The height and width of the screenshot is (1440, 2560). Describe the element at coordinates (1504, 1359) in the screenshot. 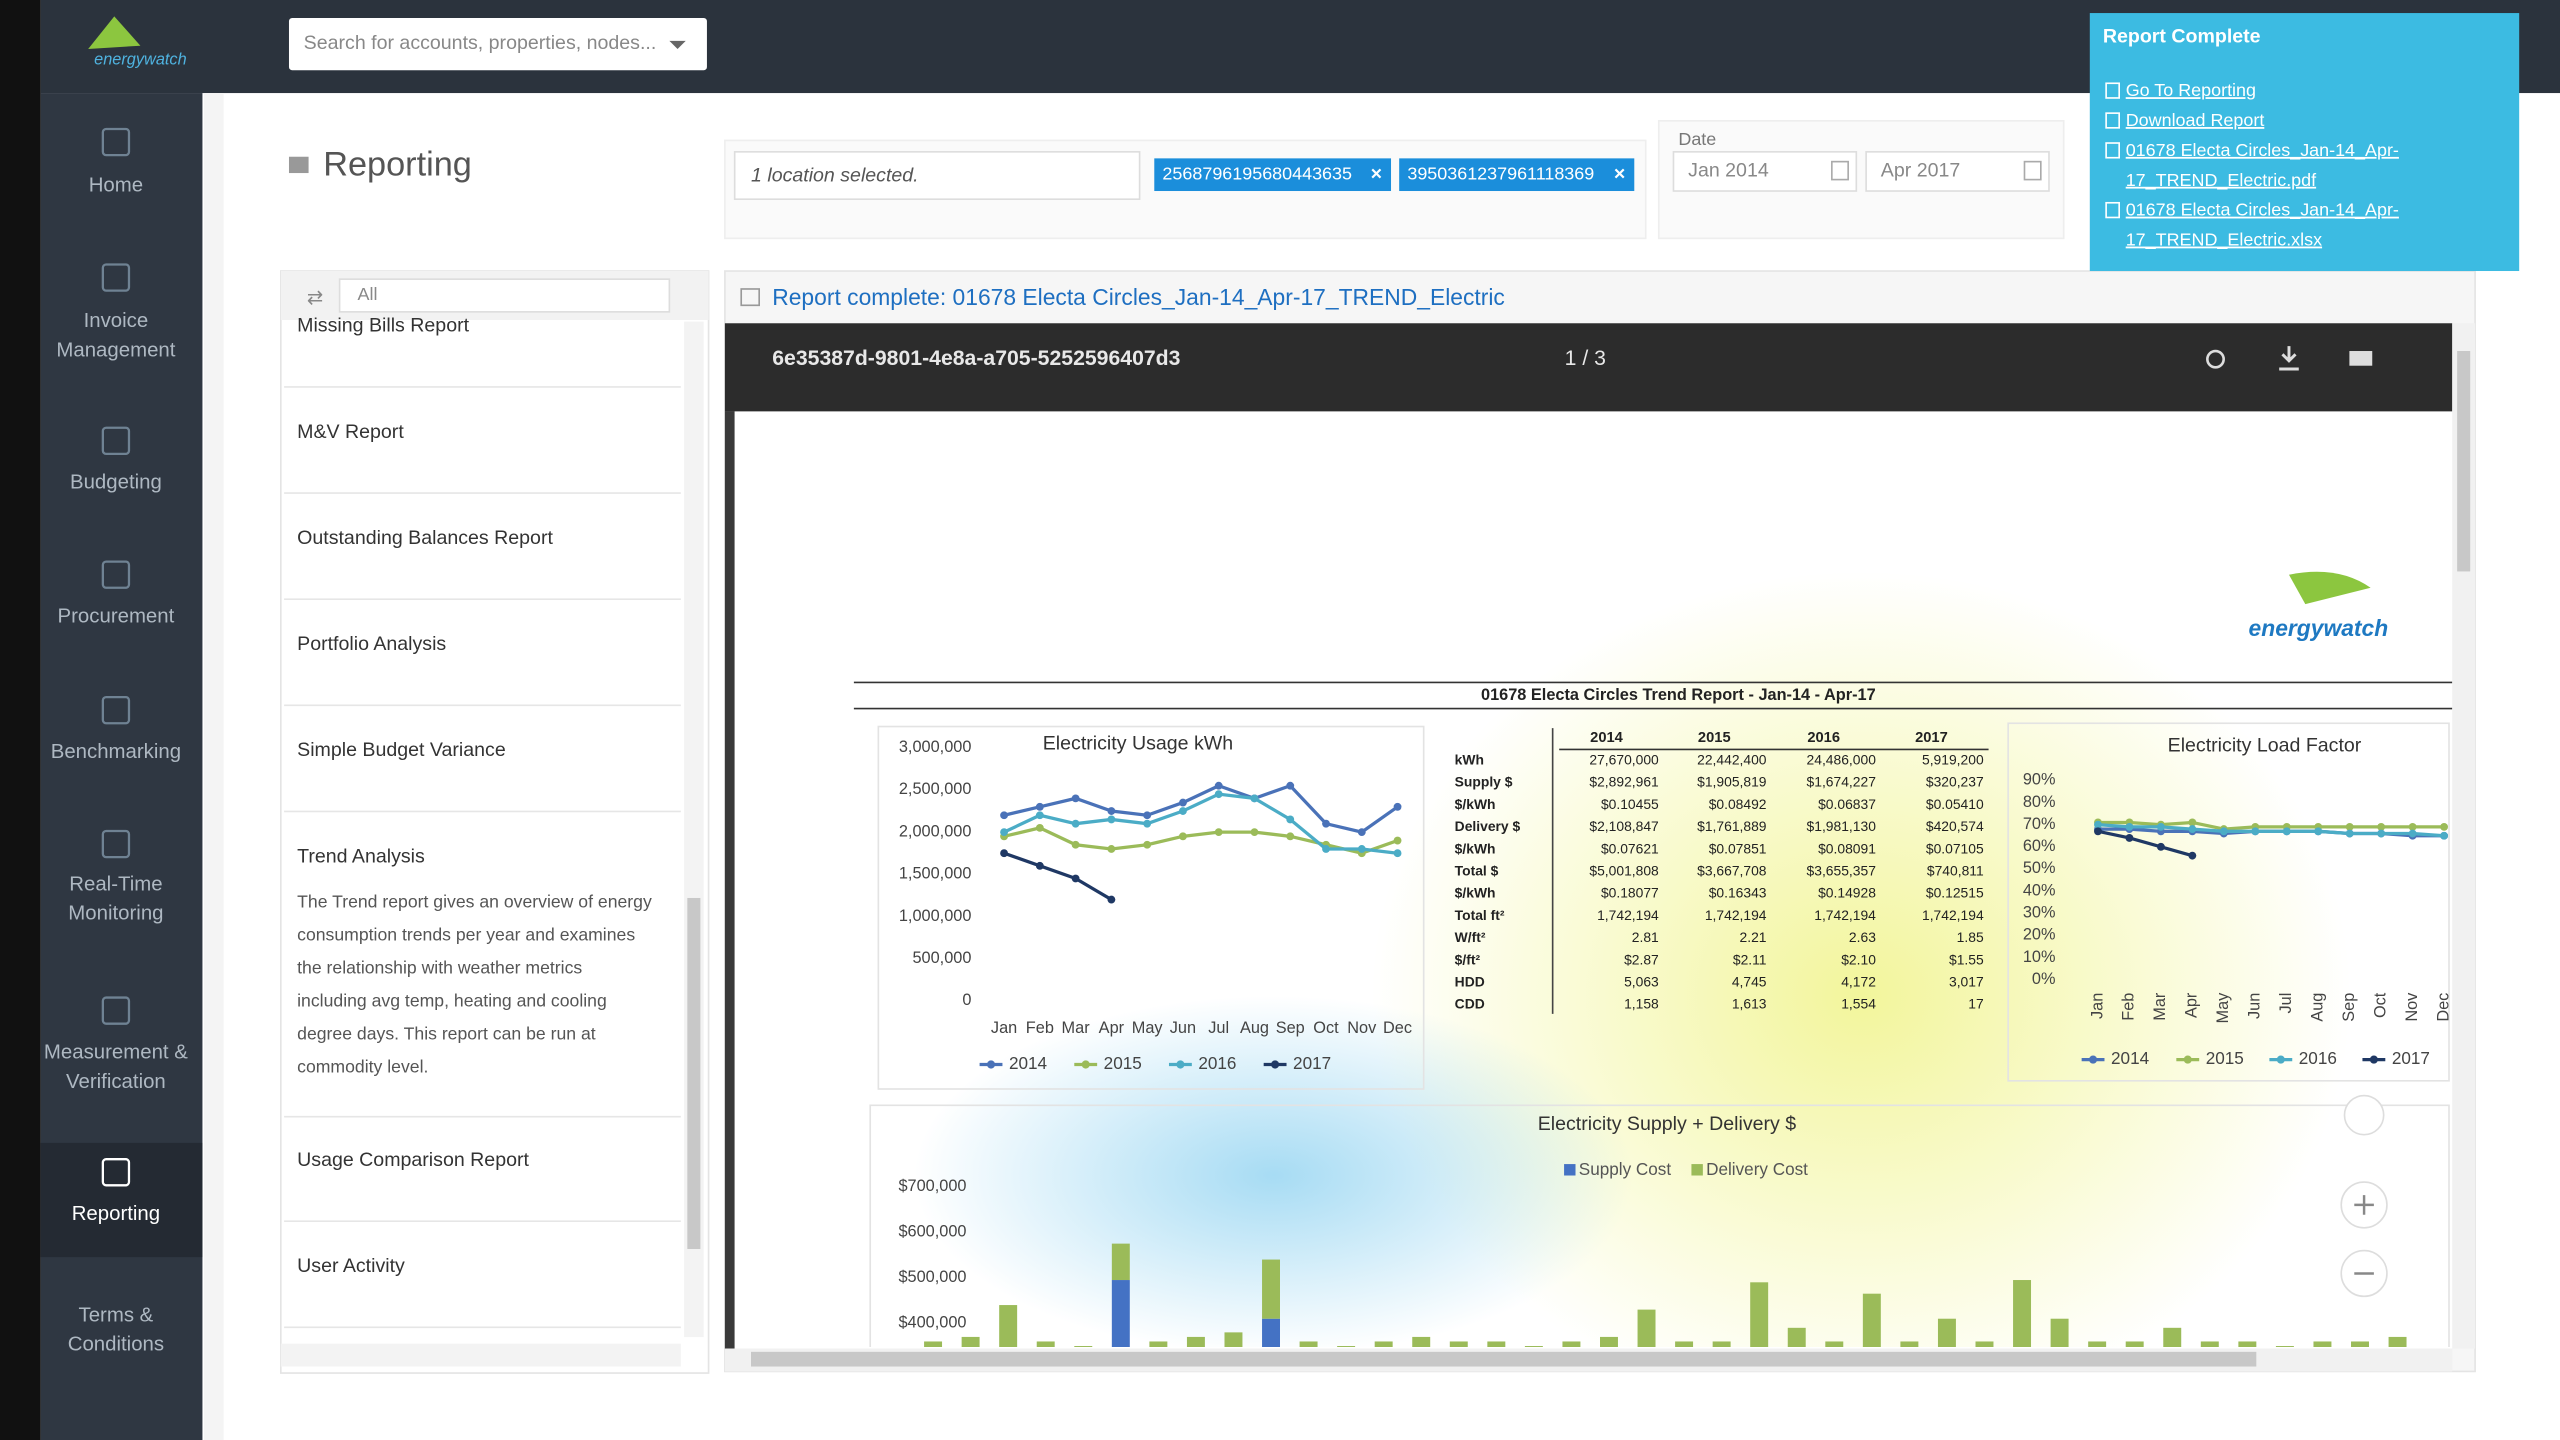

I see `viewer-hscroll-thumb` at that location.